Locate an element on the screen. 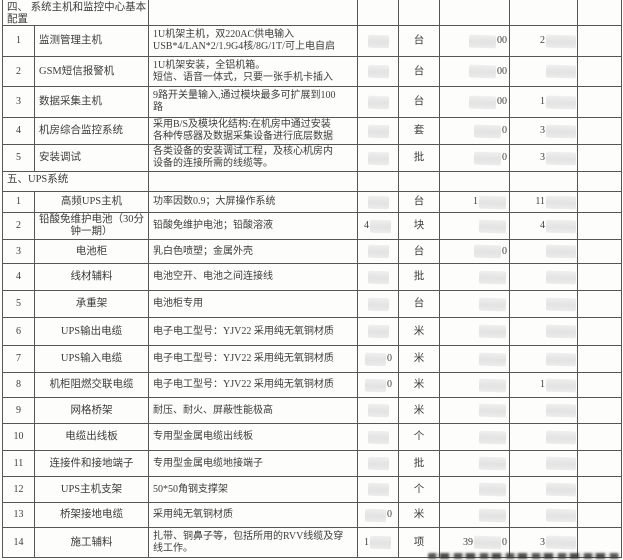  cell-item-name: 电池柜 is located at coordinates (92, 252).